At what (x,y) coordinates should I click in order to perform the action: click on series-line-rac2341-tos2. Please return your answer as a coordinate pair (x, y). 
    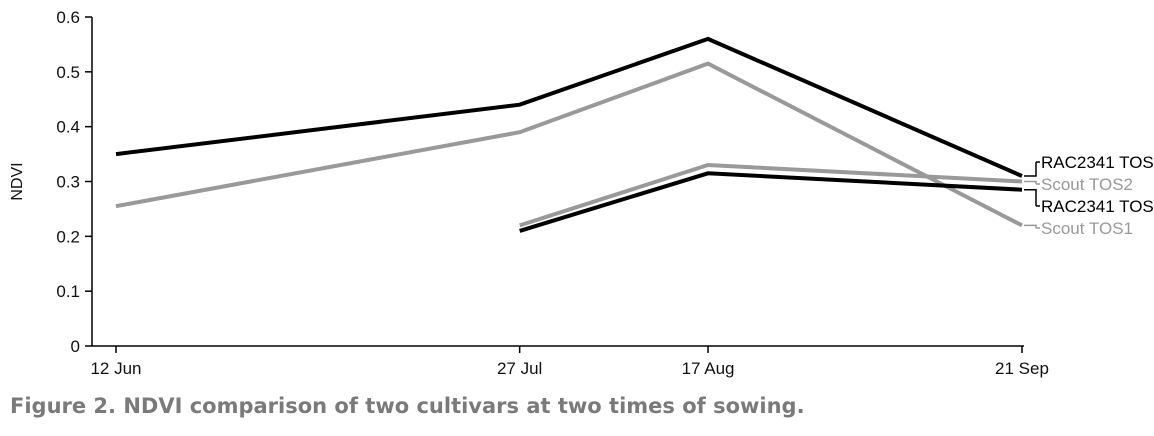
    Looking at the image, I should click on (771, 202).